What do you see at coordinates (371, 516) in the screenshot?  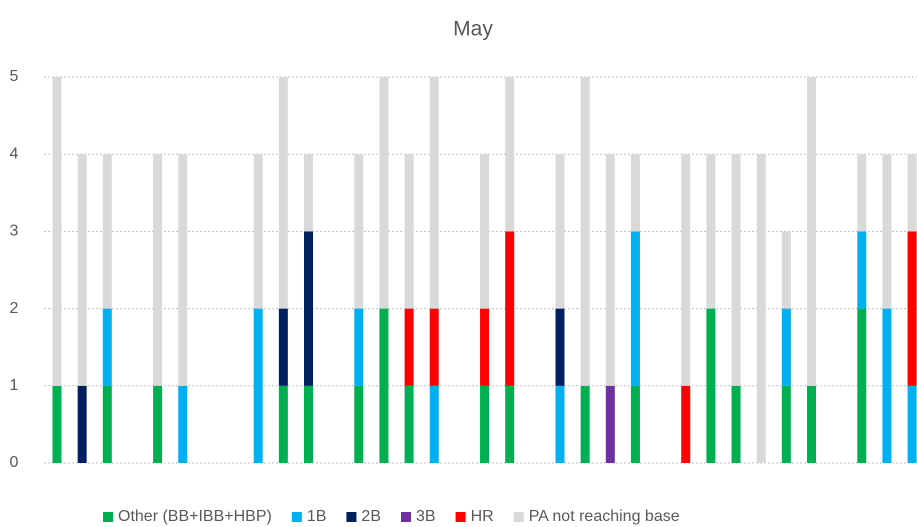 I see `legend-label: 2B` at bounding box center [371, 516].